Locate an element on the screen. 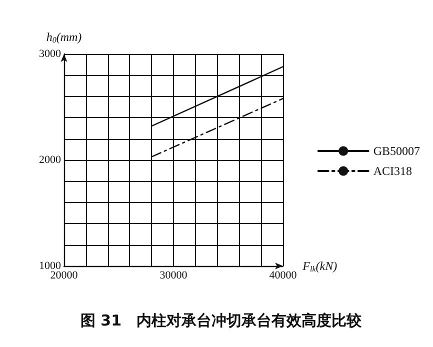 This screenshot has width=433, height=347. legend-label: GB50007 is located at coordinates (396, 151).